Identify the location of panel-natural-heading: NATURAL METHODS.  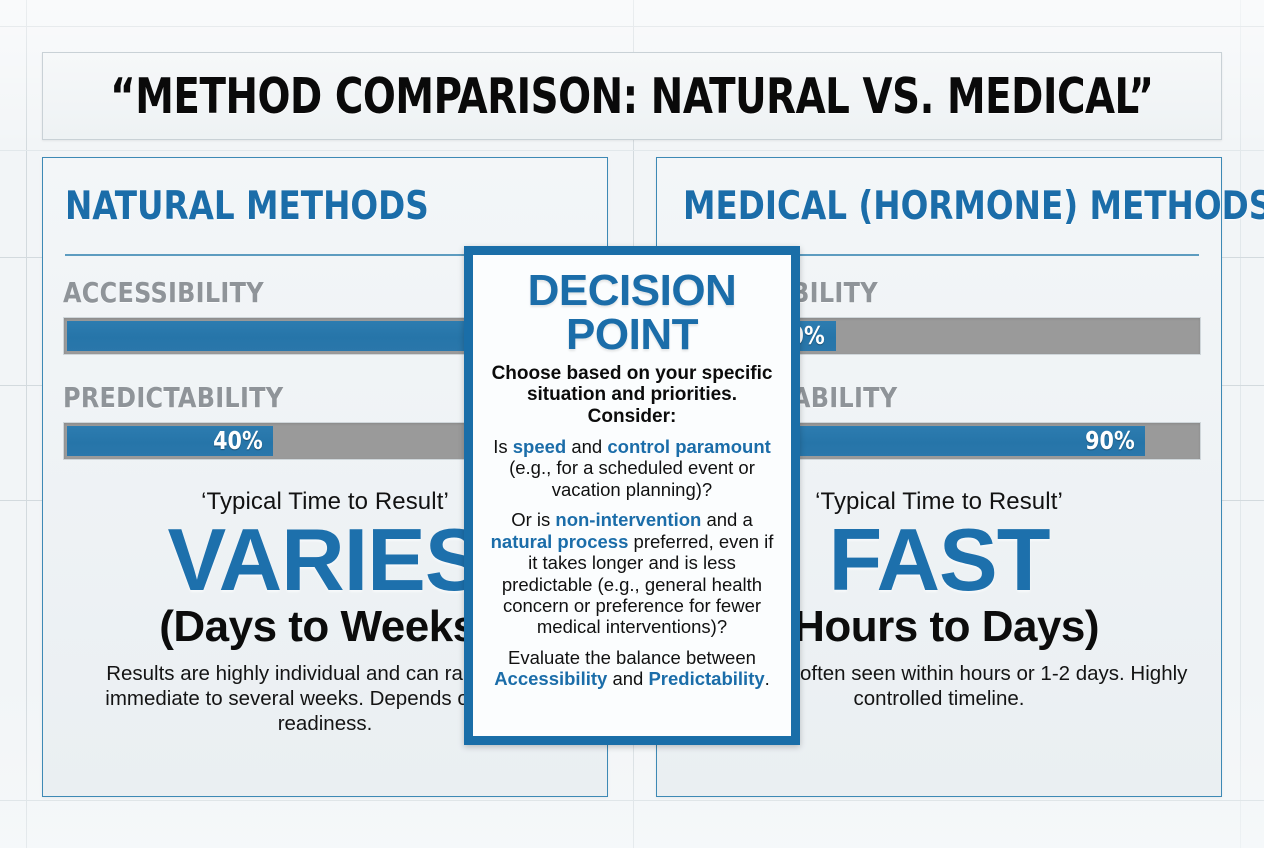
(247, 206).